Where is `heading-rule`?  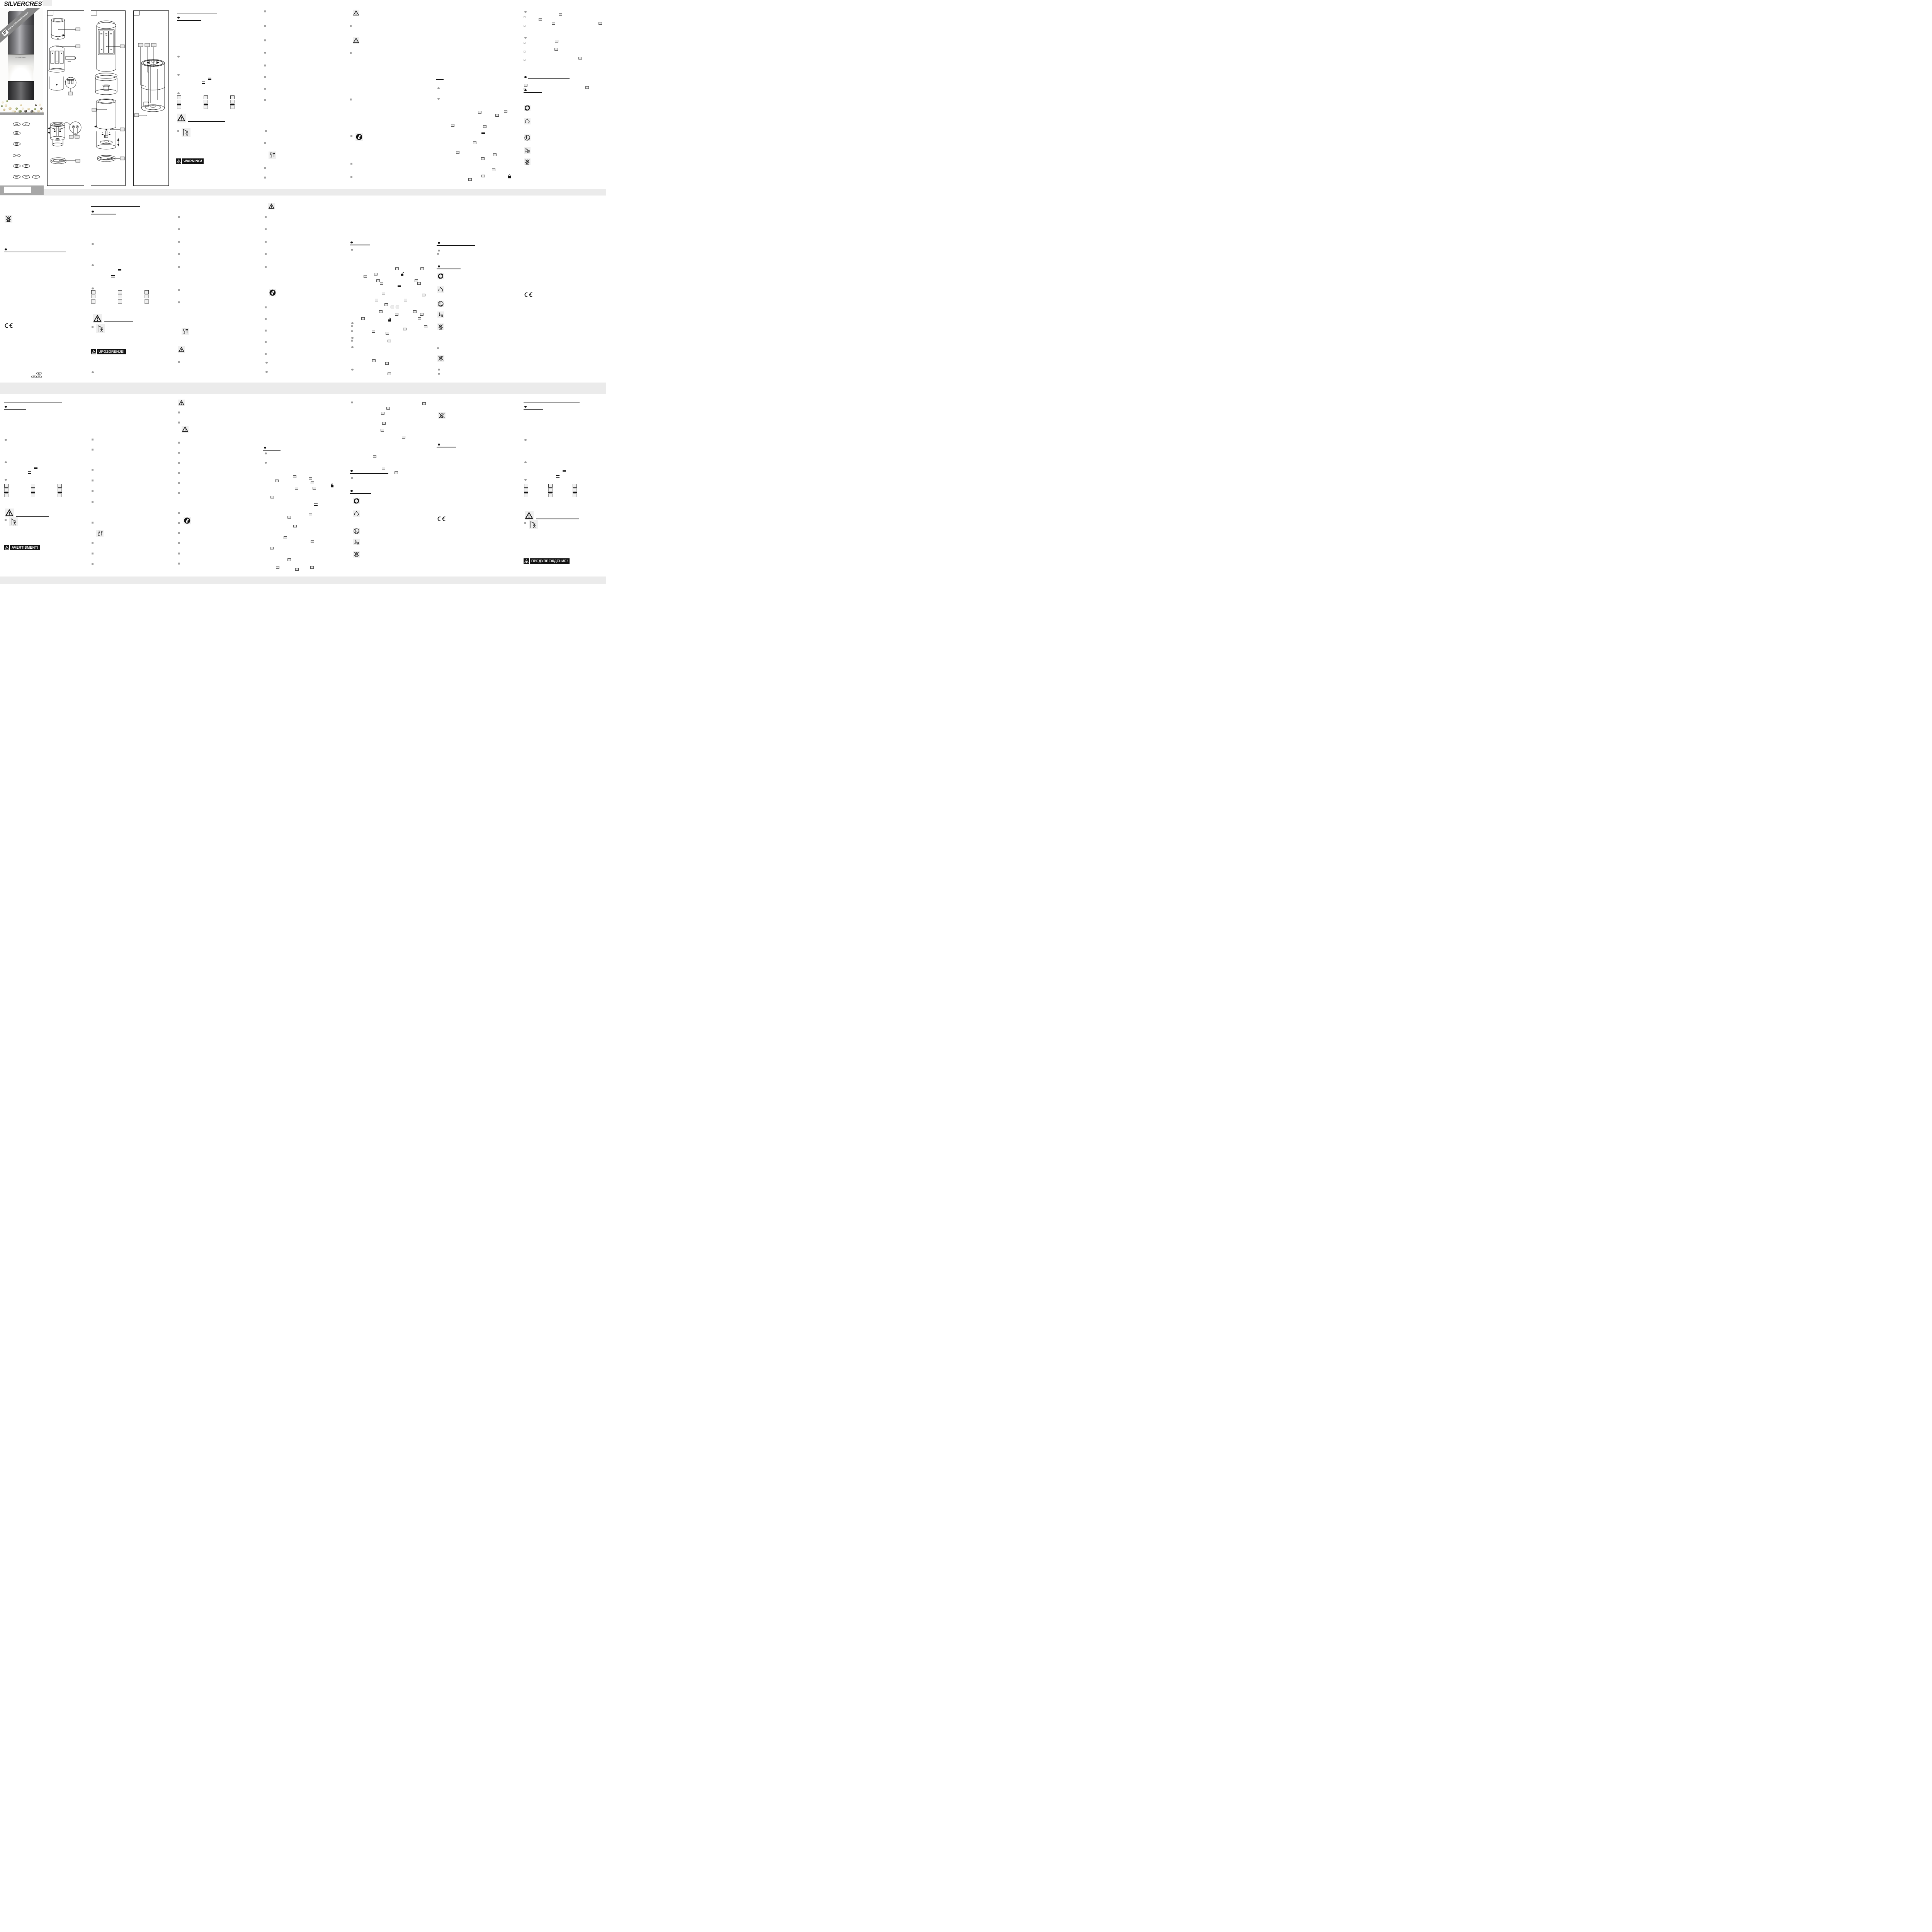 heading-rule is located at coordinates (552, 403).